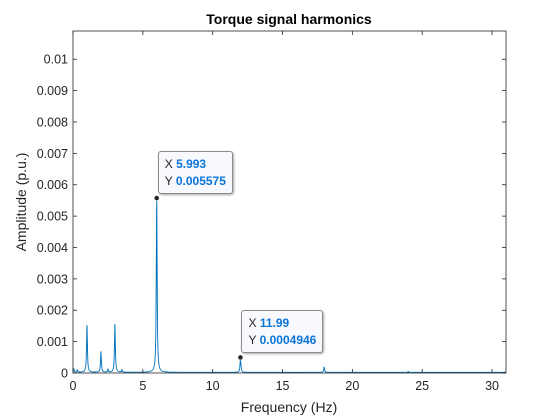  Describe the element at coordinates (168, 181) in the screenshot. I see `datatip-1-y-label: Y` at that location.